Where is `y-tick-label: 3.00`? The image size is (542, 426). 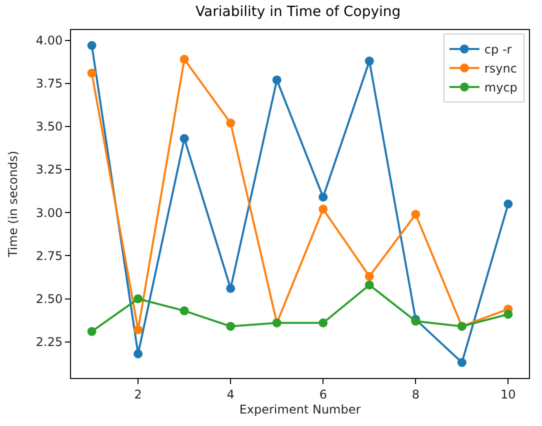
y-tick-label: 3.00 is located at coordinates (49, 213).